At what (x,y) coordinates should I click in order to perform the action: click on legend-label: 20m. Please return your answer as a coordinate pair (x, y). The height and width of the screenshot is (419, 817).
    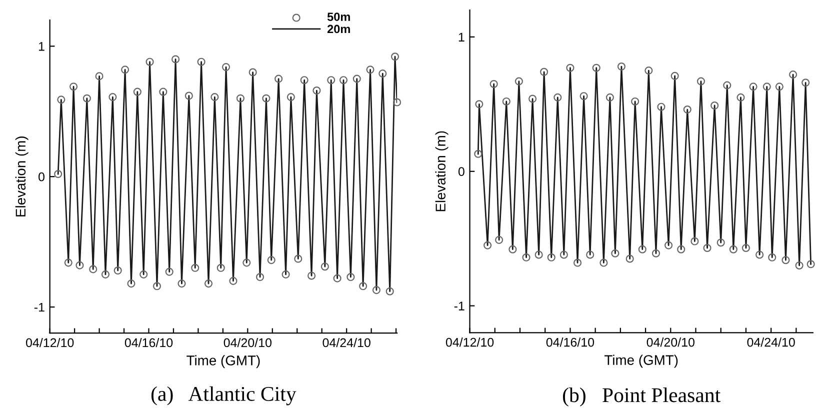
    Looking at the image, I should click on (338, 29).